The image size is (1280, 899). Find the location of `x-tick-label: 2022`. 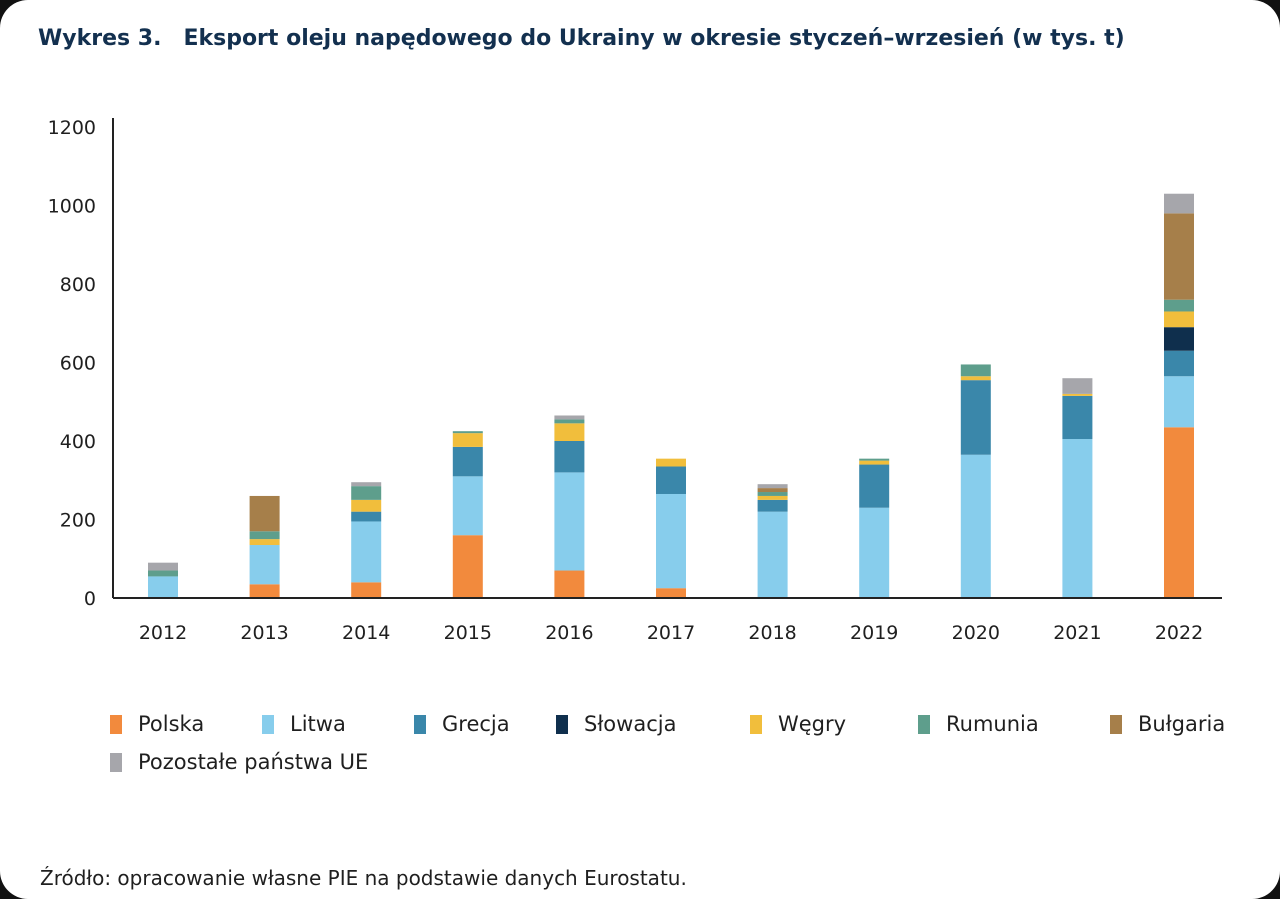

x-tick-label: 2022 is located at coordinates (1179, 633).